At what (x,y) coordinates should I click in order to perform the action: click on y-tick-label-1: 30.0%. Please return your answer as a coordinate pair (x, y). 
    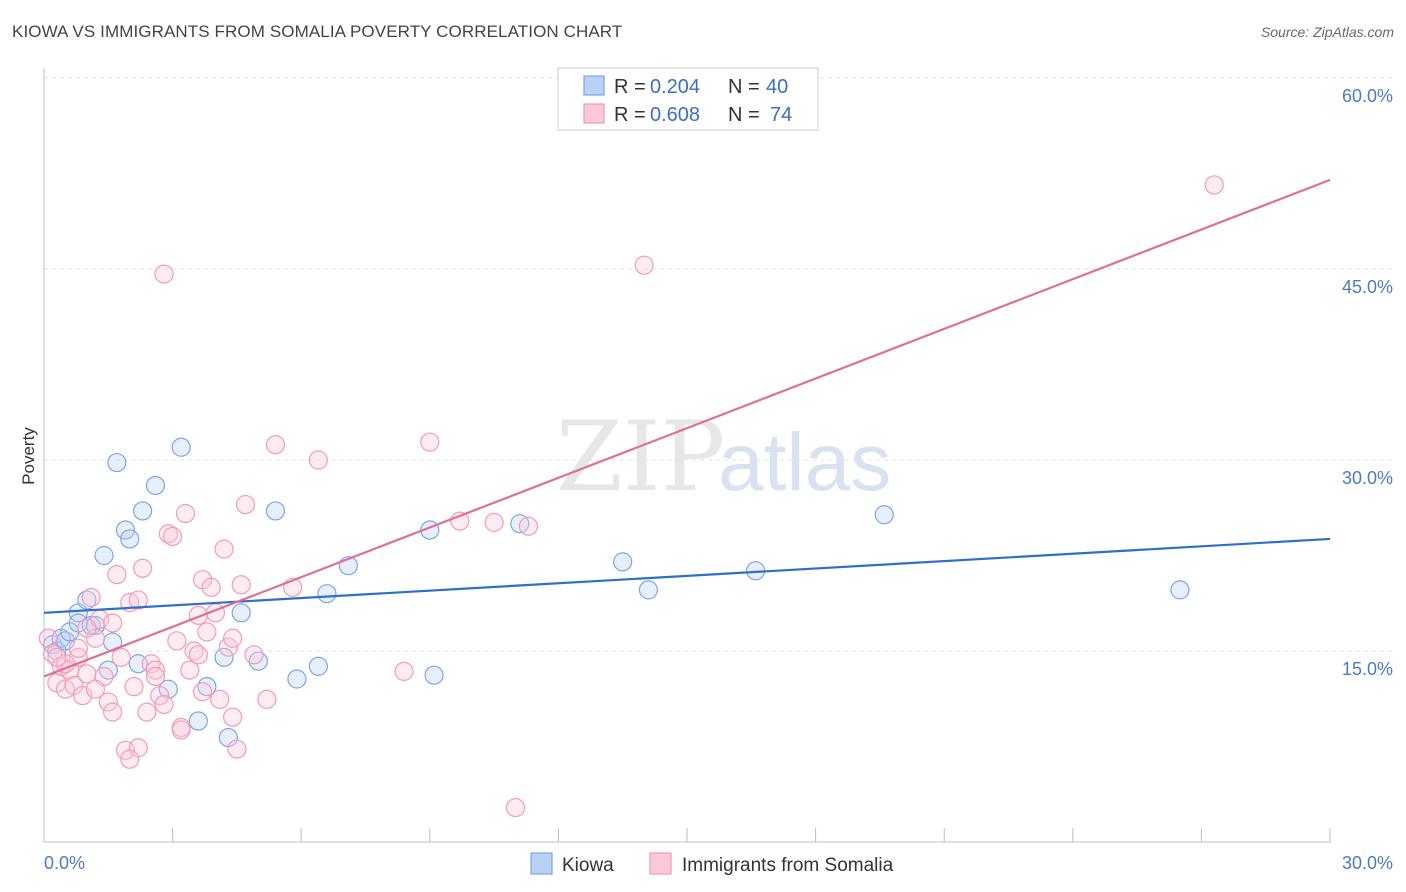
    Looking at the image, I should click on (1367, 478).